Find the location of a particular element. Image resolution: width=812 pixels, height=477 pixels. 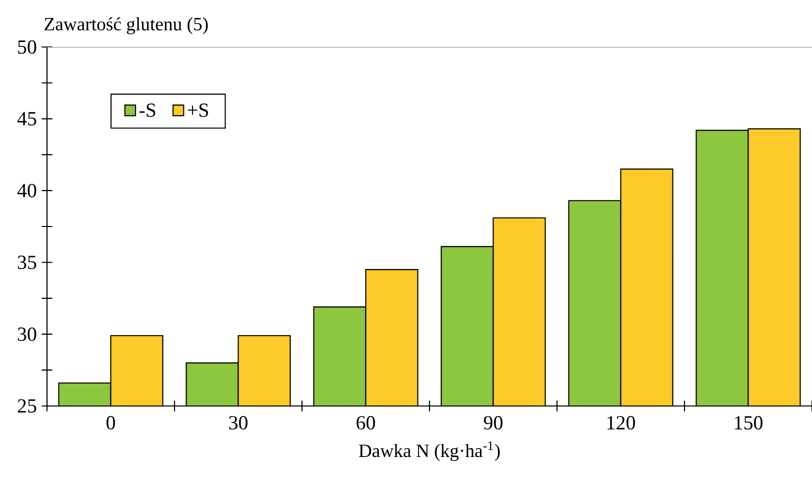

x-tick-label: 90 is located at coordinates (493, 423).